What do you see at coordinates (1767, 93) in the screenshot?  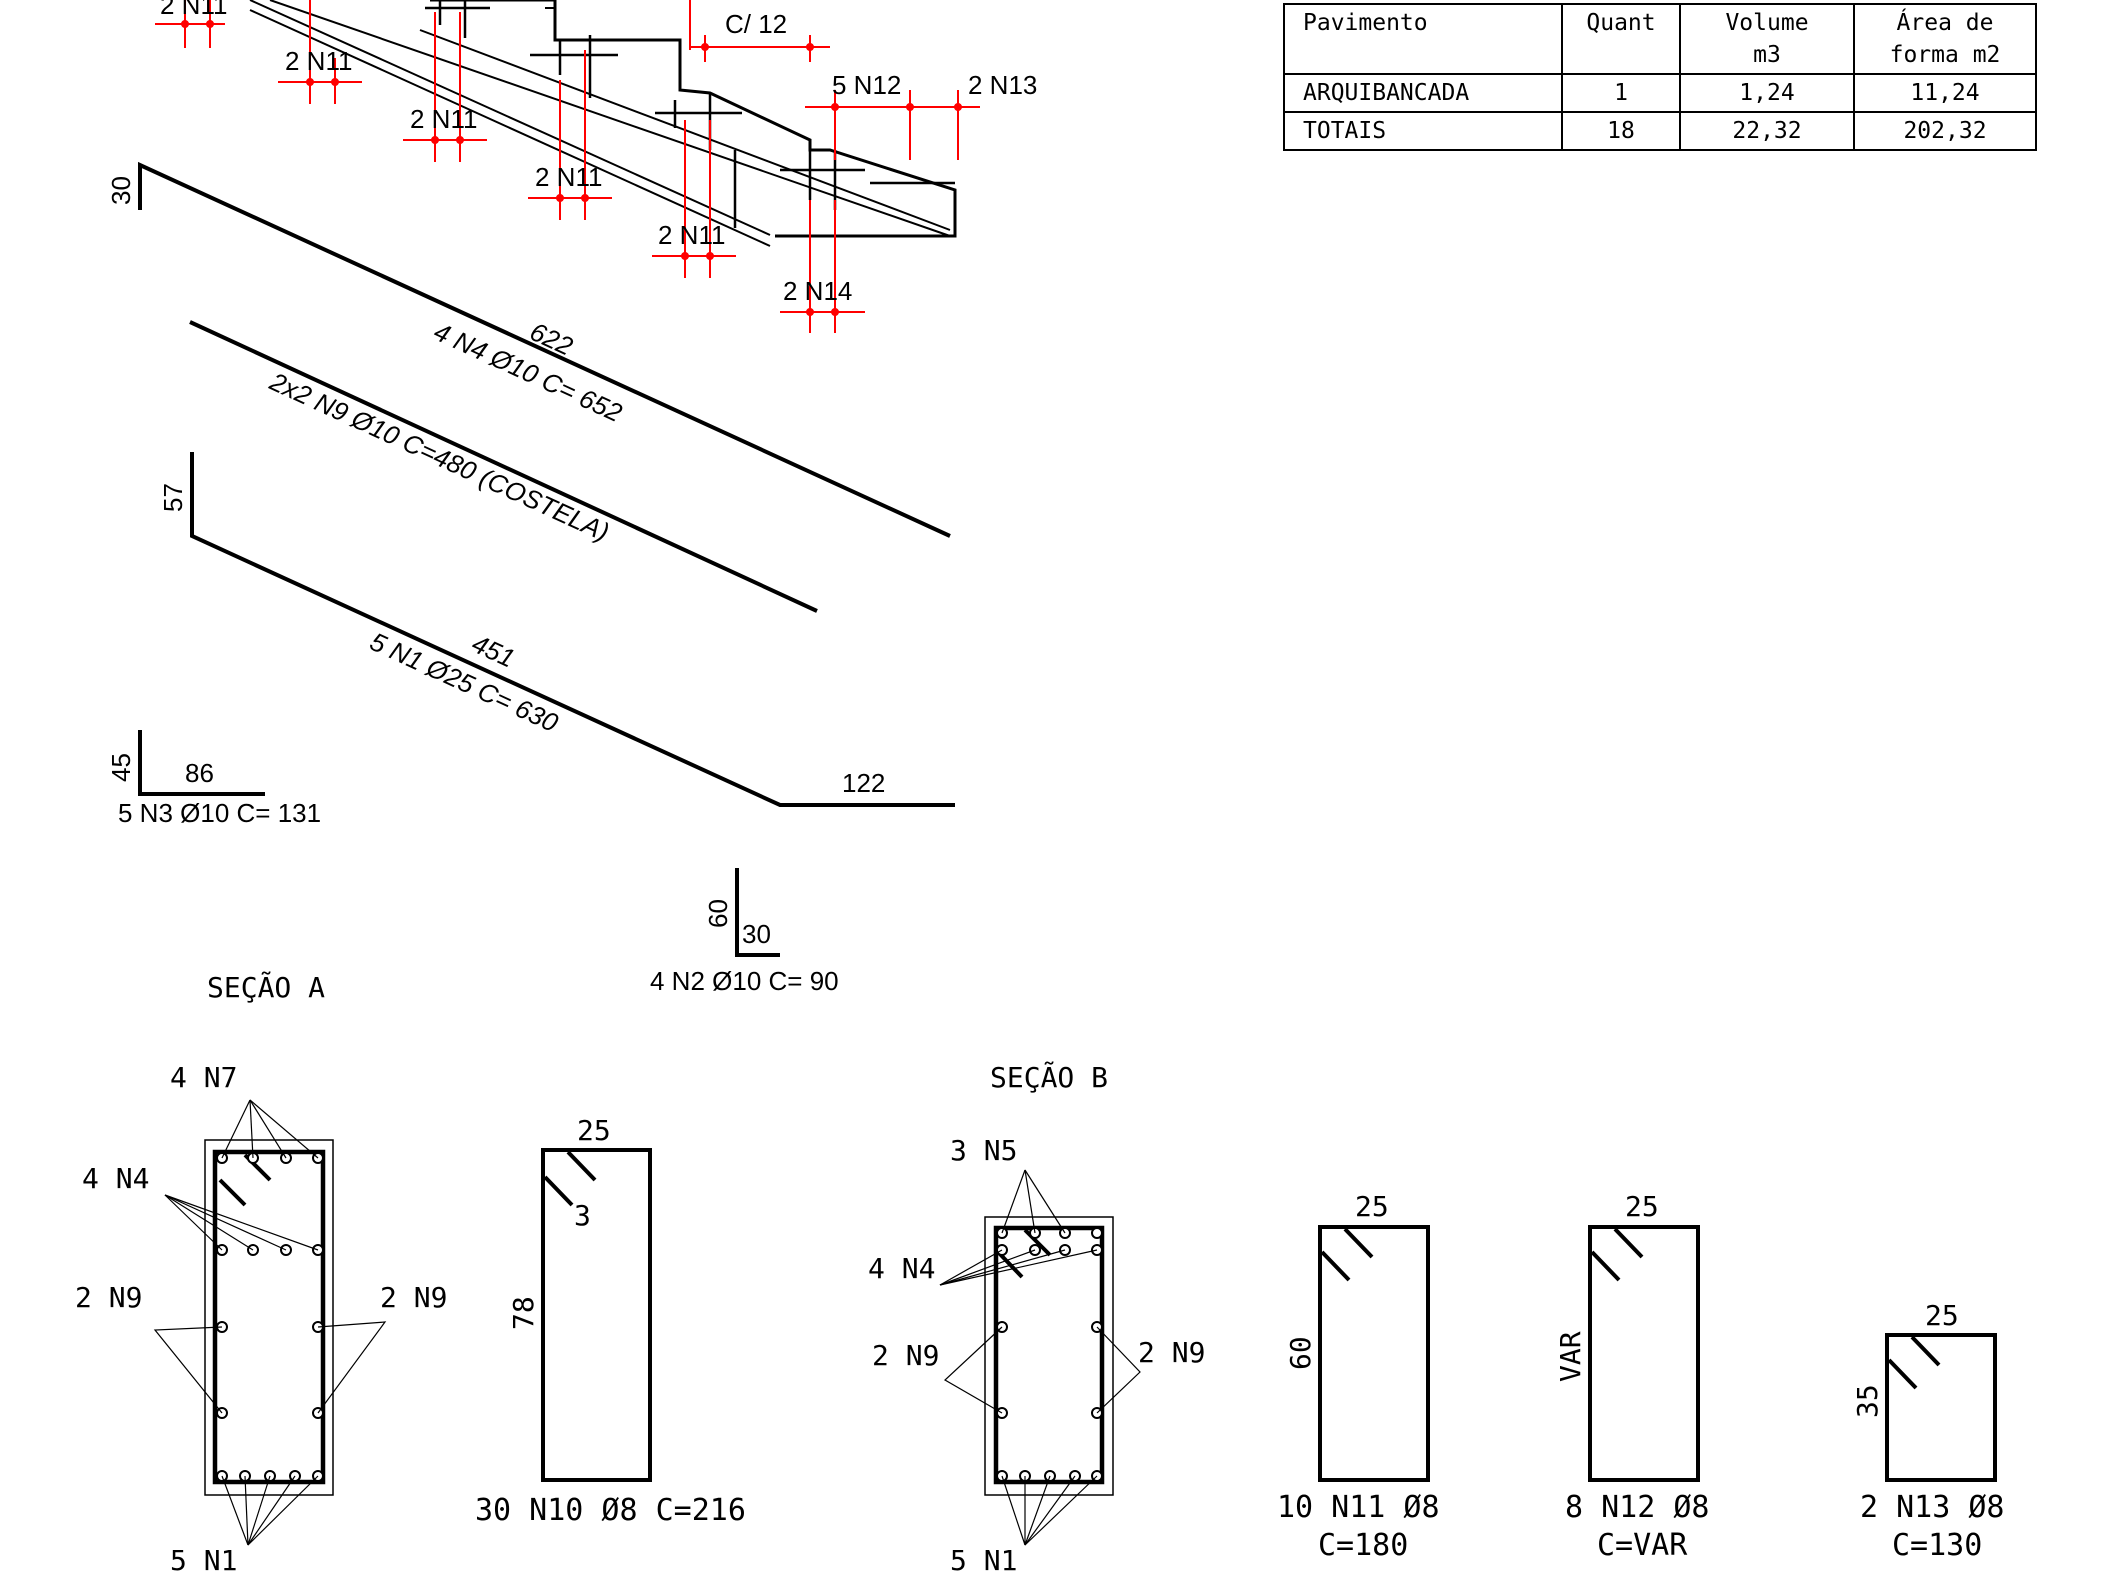 I see `cell-volume: 1,24` at bounding box center [1767, 93].